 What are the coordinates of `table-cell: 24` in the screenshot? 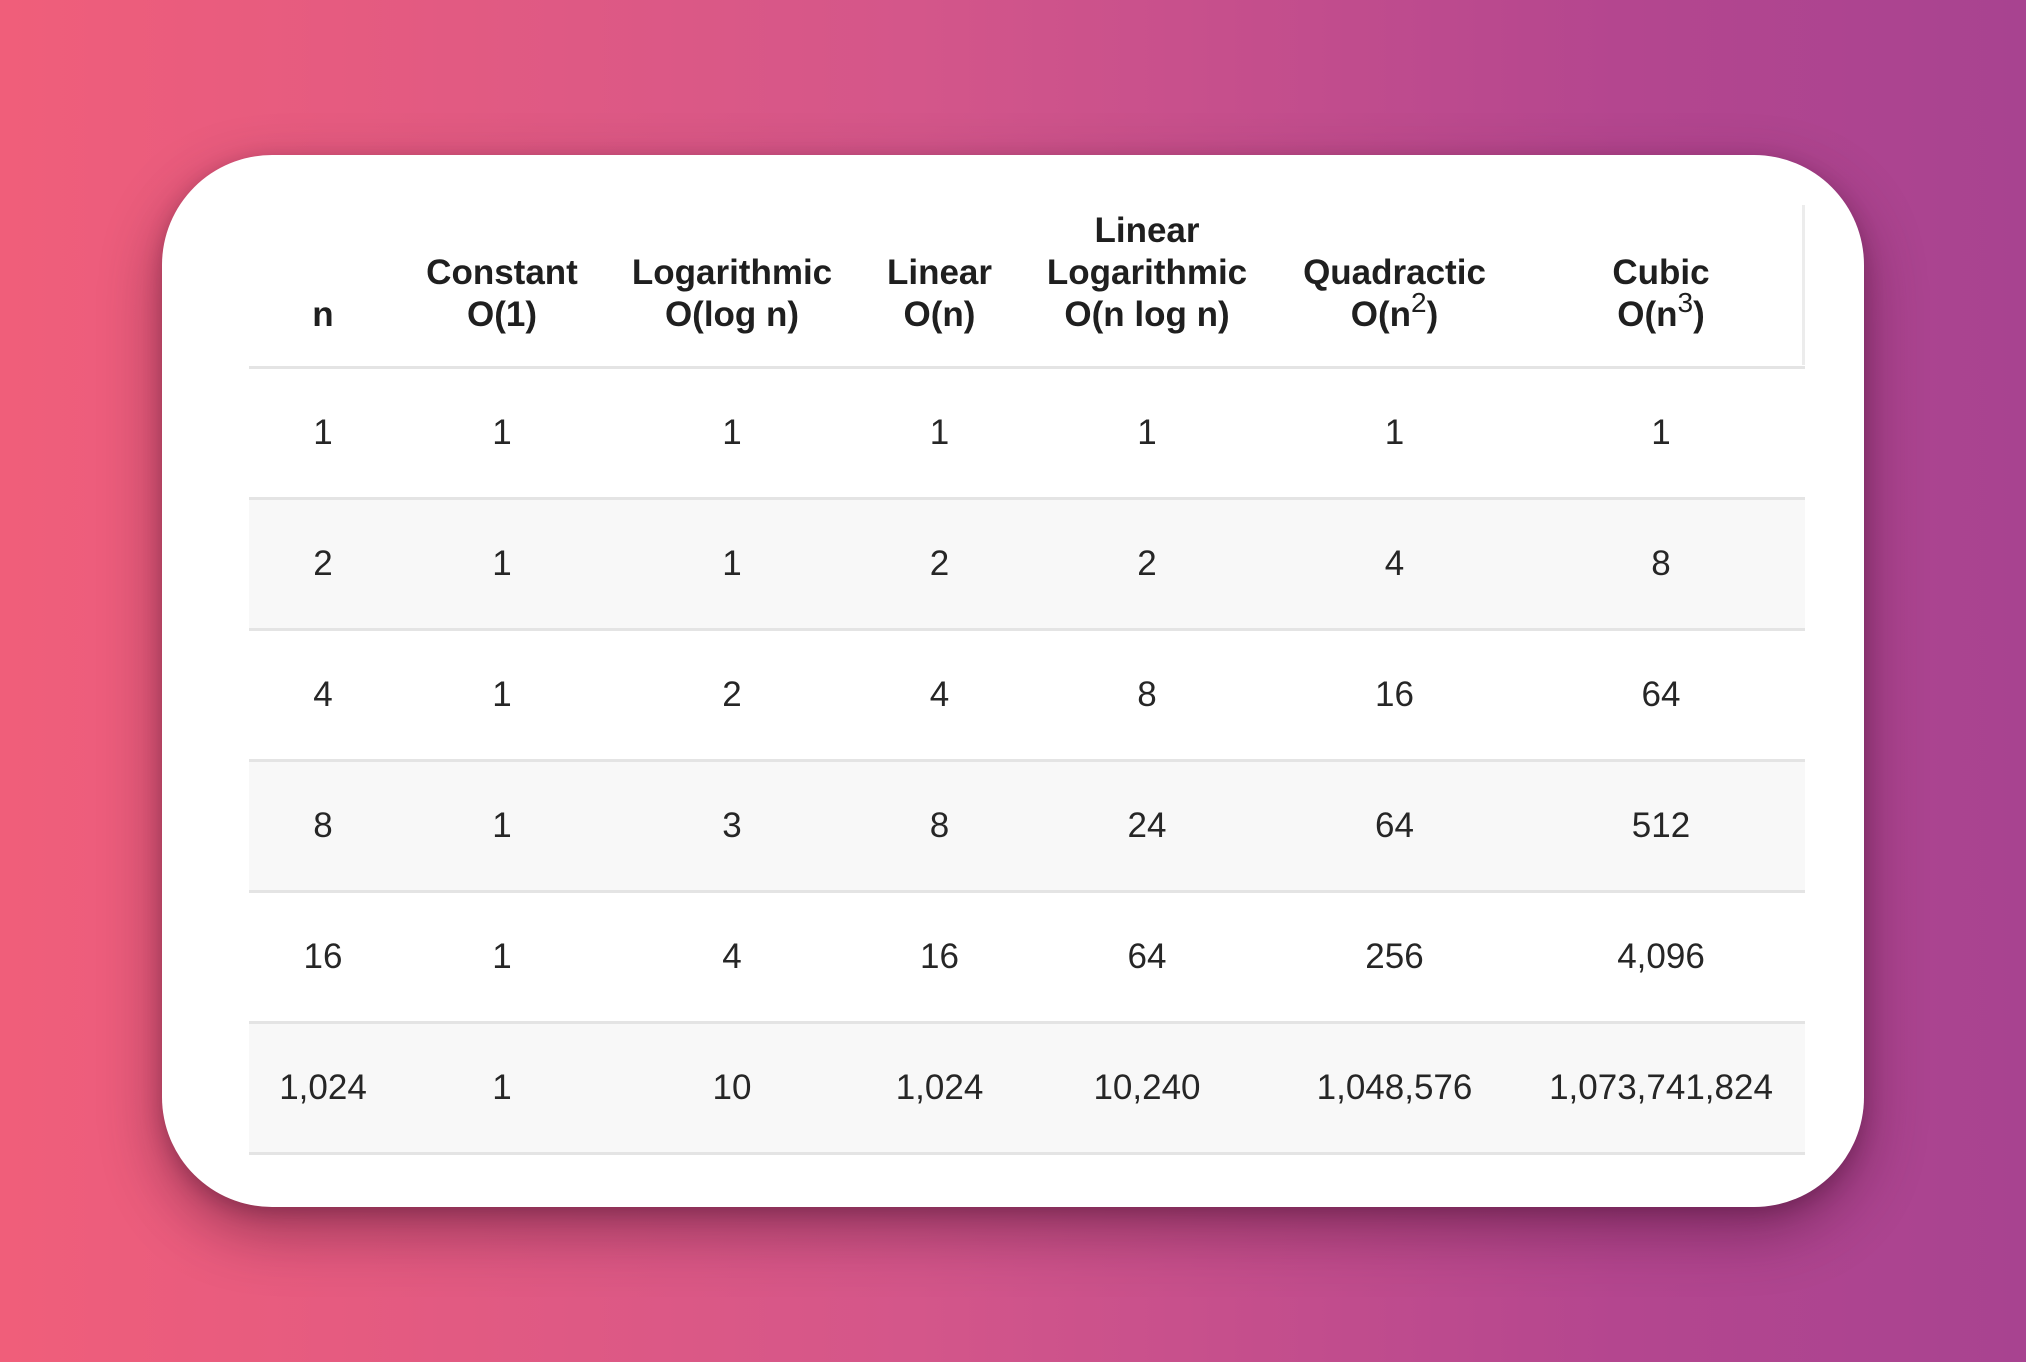 It's located at (1147, 825).